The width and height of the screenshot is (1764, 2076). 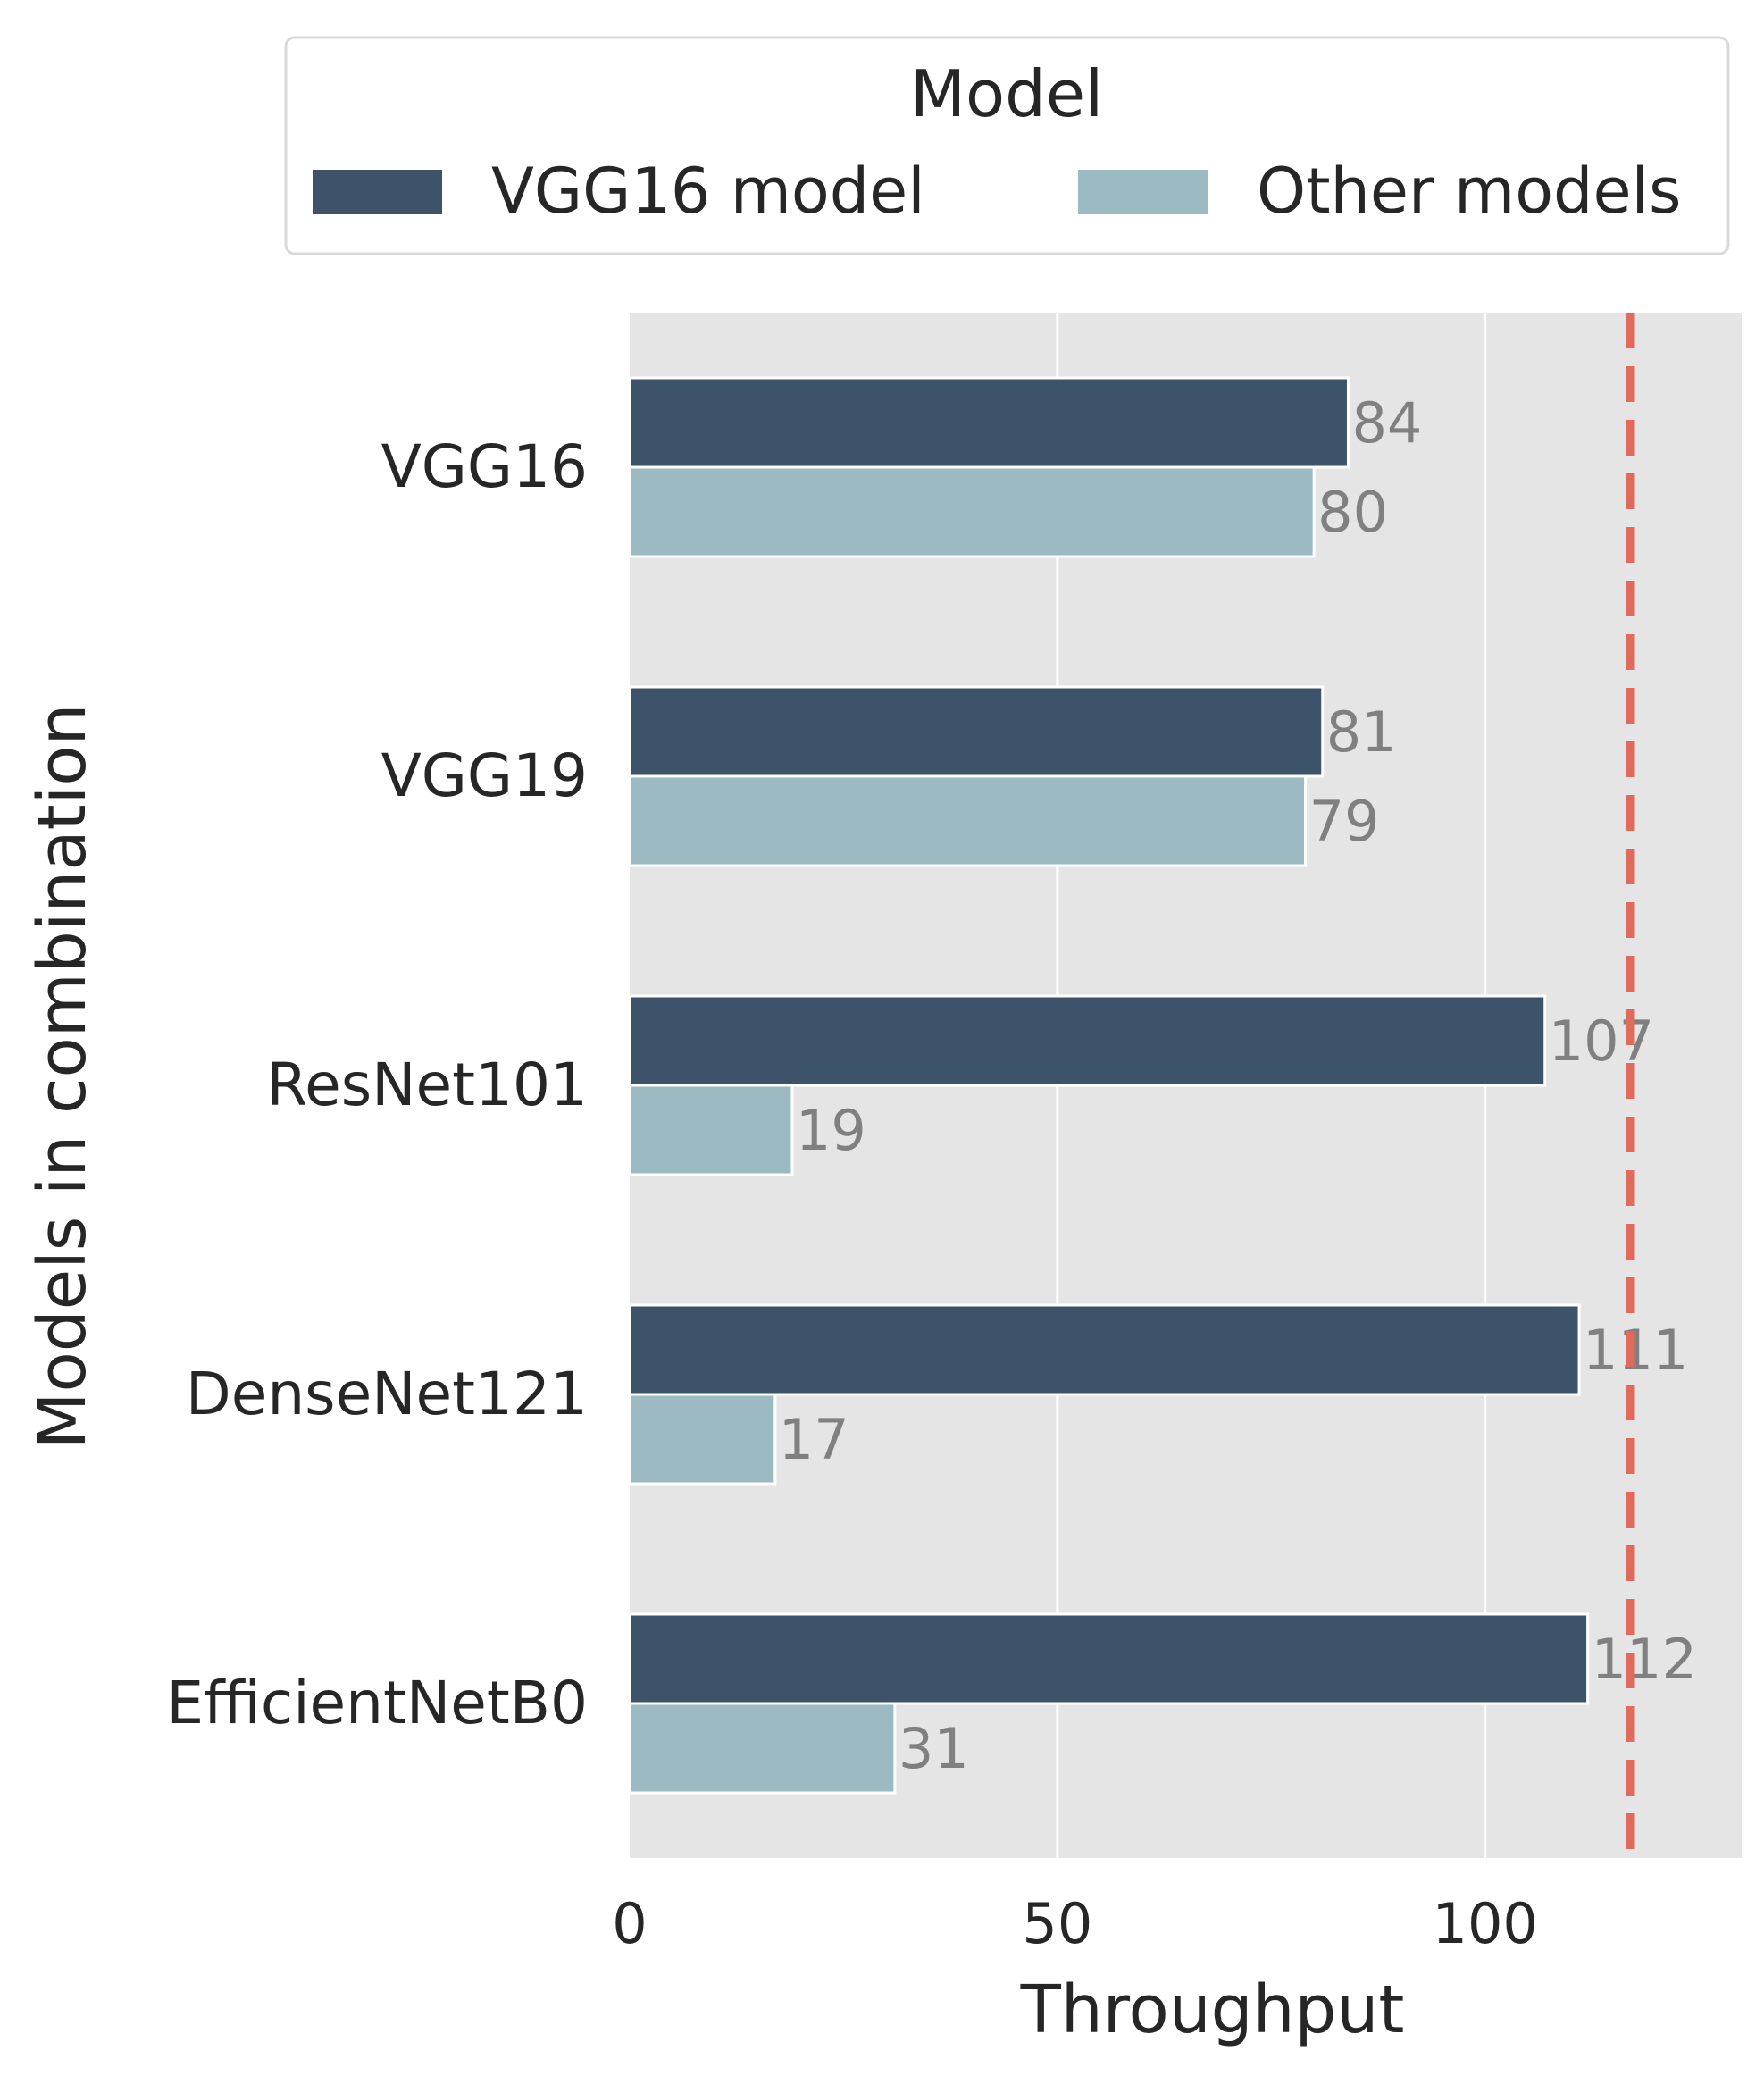 What do you see at coordinates (1344, 821) in the screenshot?
I see `bar-value-label: 79` at bounding box center [1344, 821].